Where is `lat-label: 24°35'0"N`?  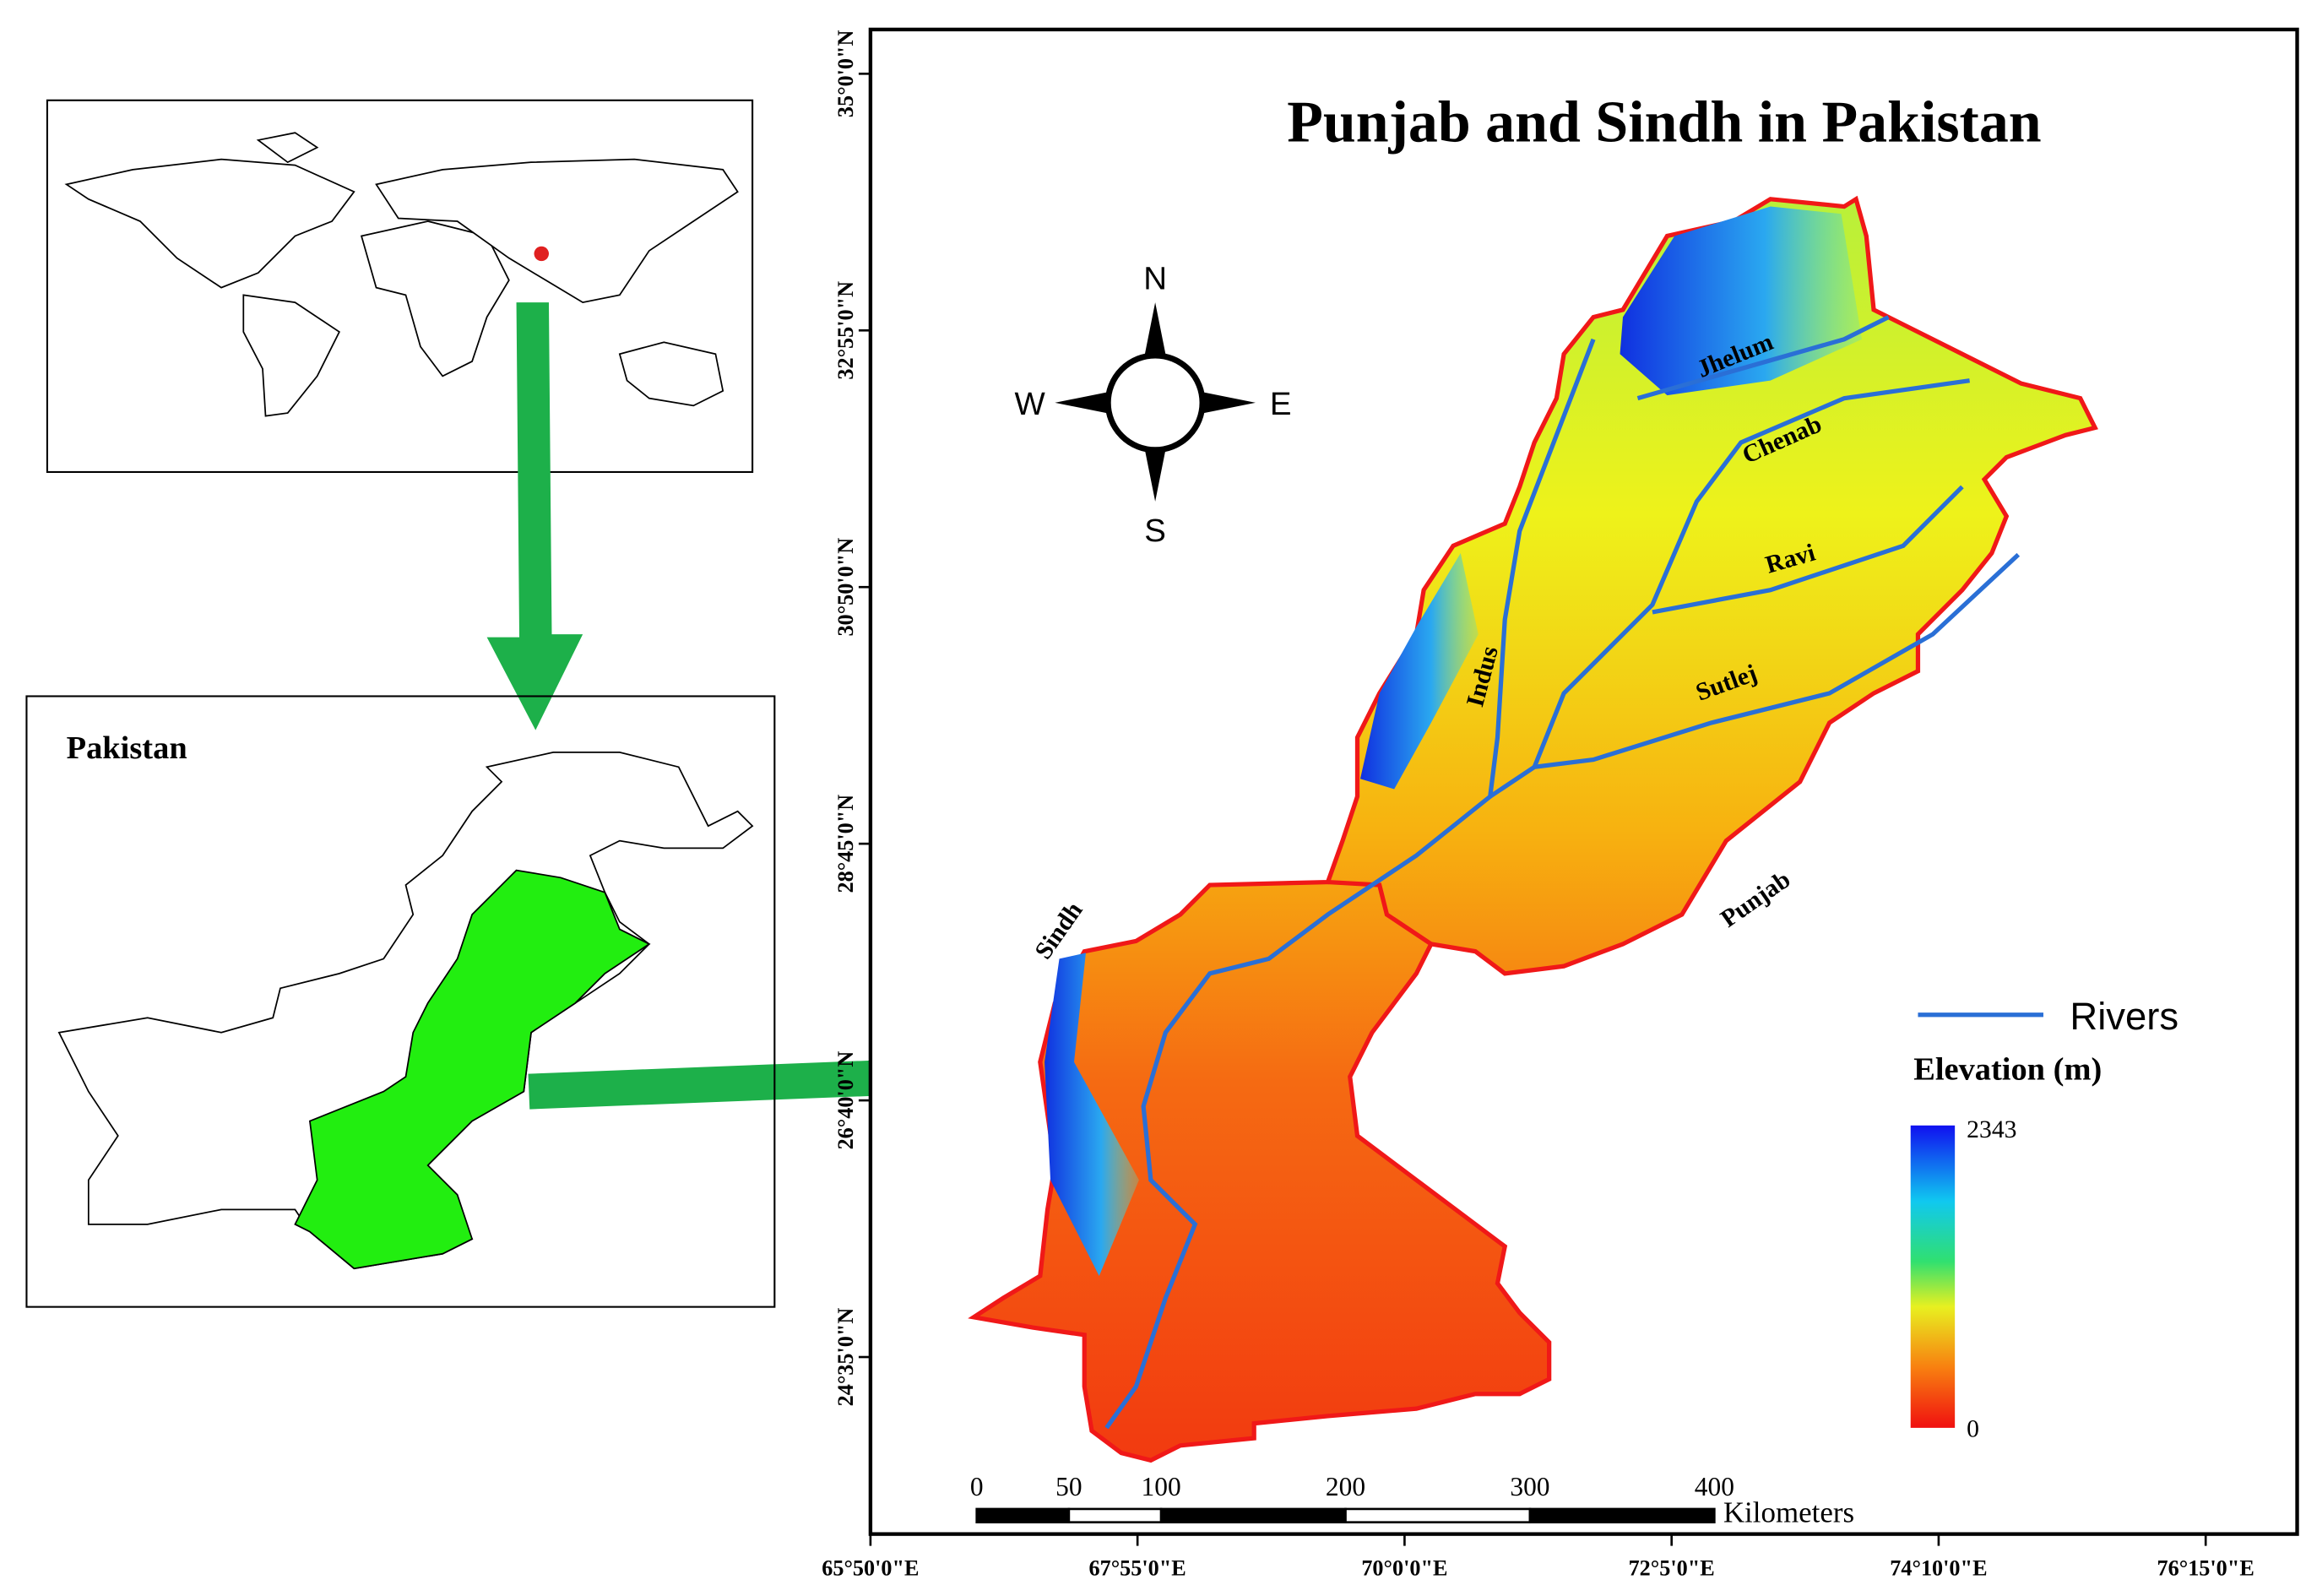 lat-label: 24°35'0"N is located at coordinates (845, 1357).